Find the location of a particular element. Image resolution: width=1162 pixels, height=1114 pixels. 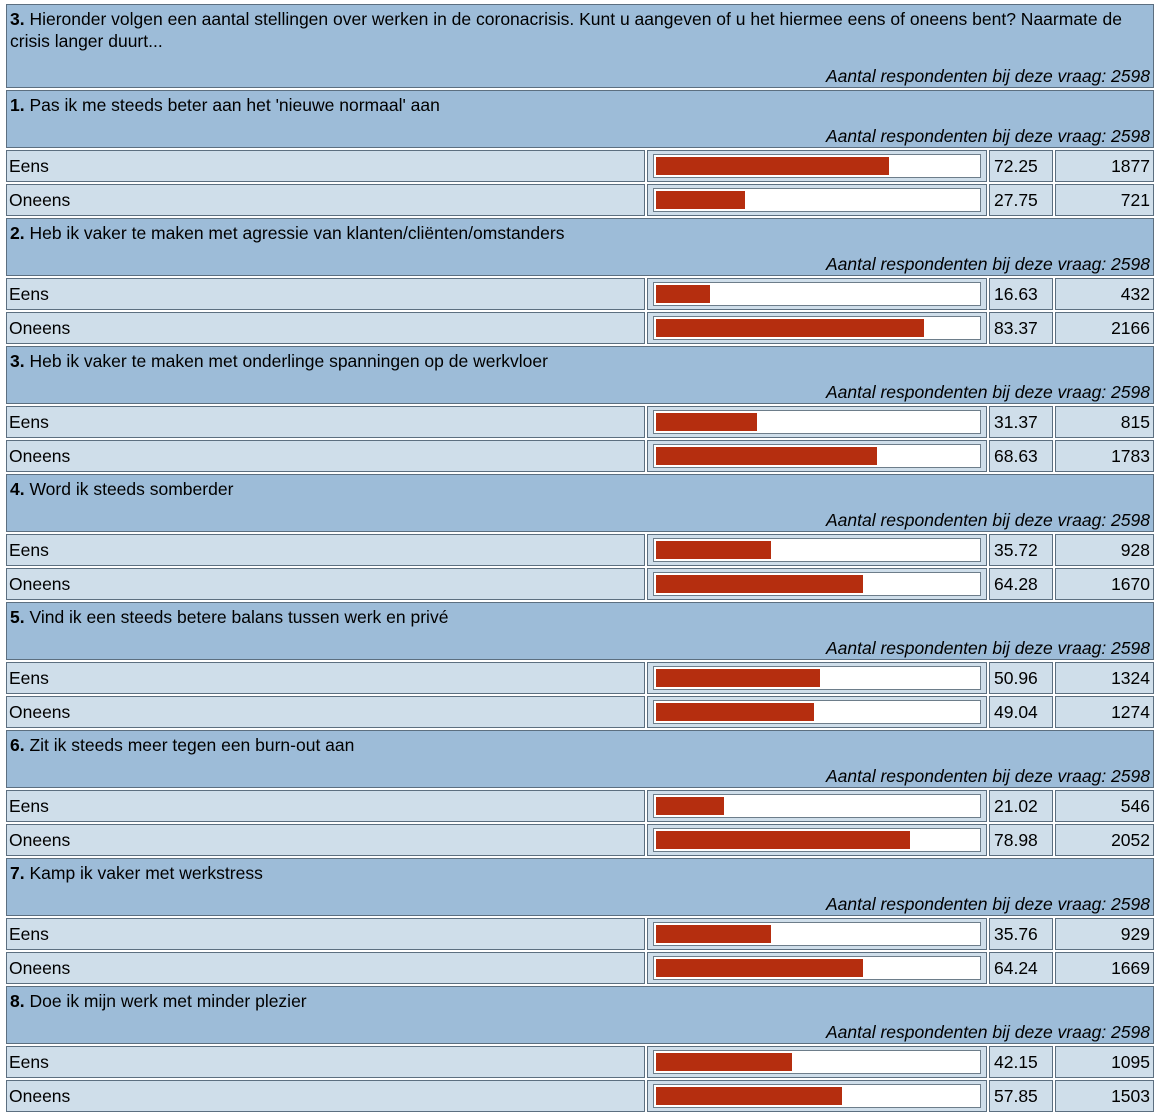

response-count: 1783 is located at coordinates (1104, 456).